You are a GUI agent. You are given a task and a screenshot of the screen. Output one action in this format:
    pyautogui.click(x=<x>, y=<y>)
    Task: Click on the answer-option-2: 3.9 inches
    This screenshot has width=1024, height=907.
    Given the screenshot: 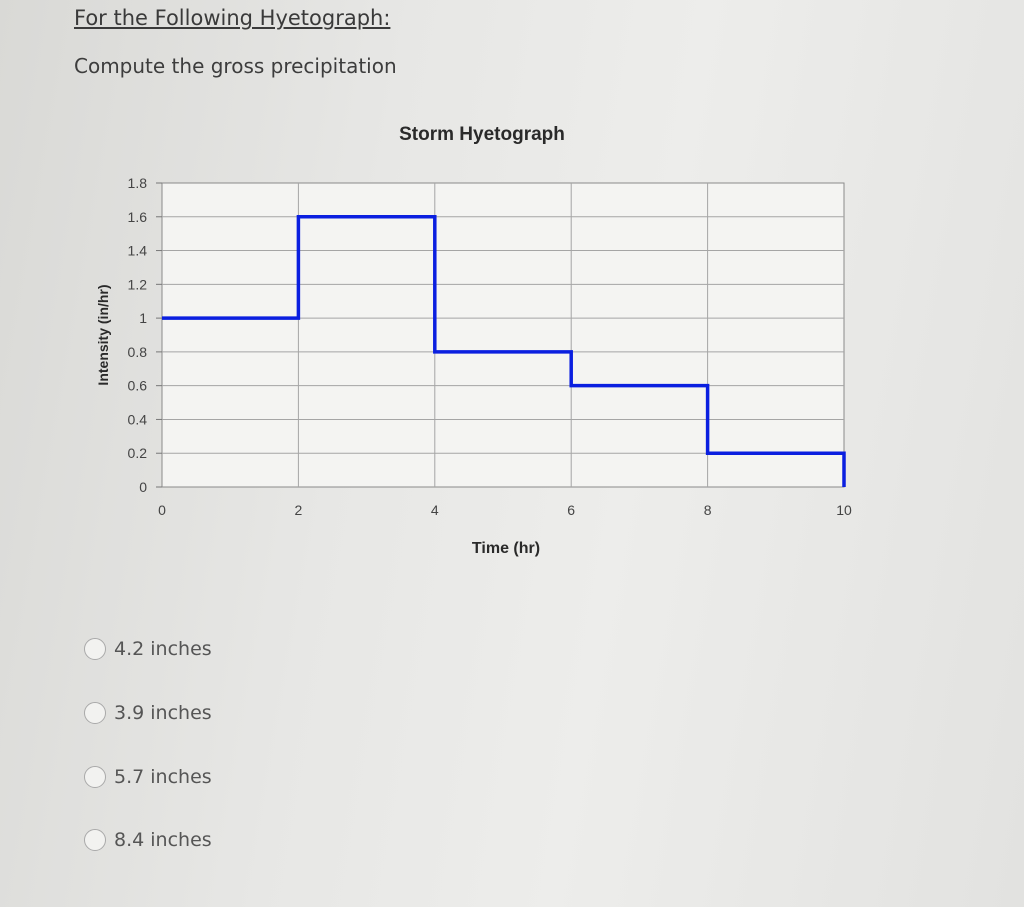 What is the action you would take?
    pyautogui.click(x=148, y=713)
    